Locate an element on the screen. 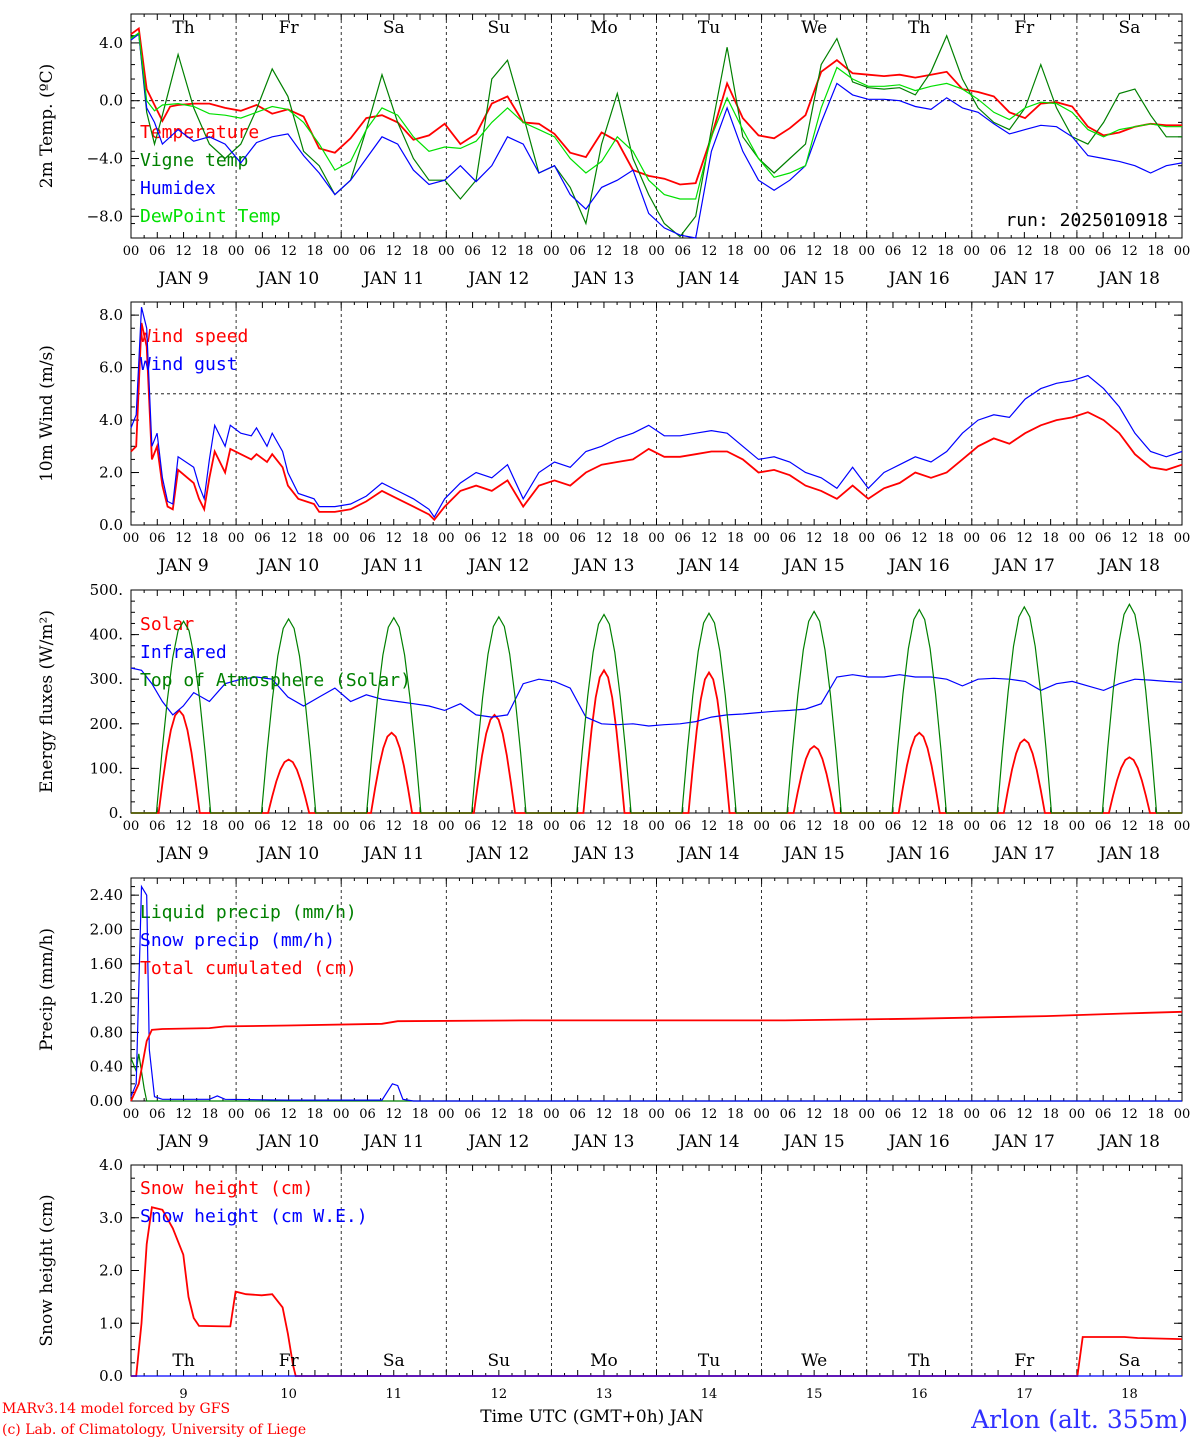 This screenshot has width=1194, height=1440. weekday-label: Mo is located at coordinates (604, 28).